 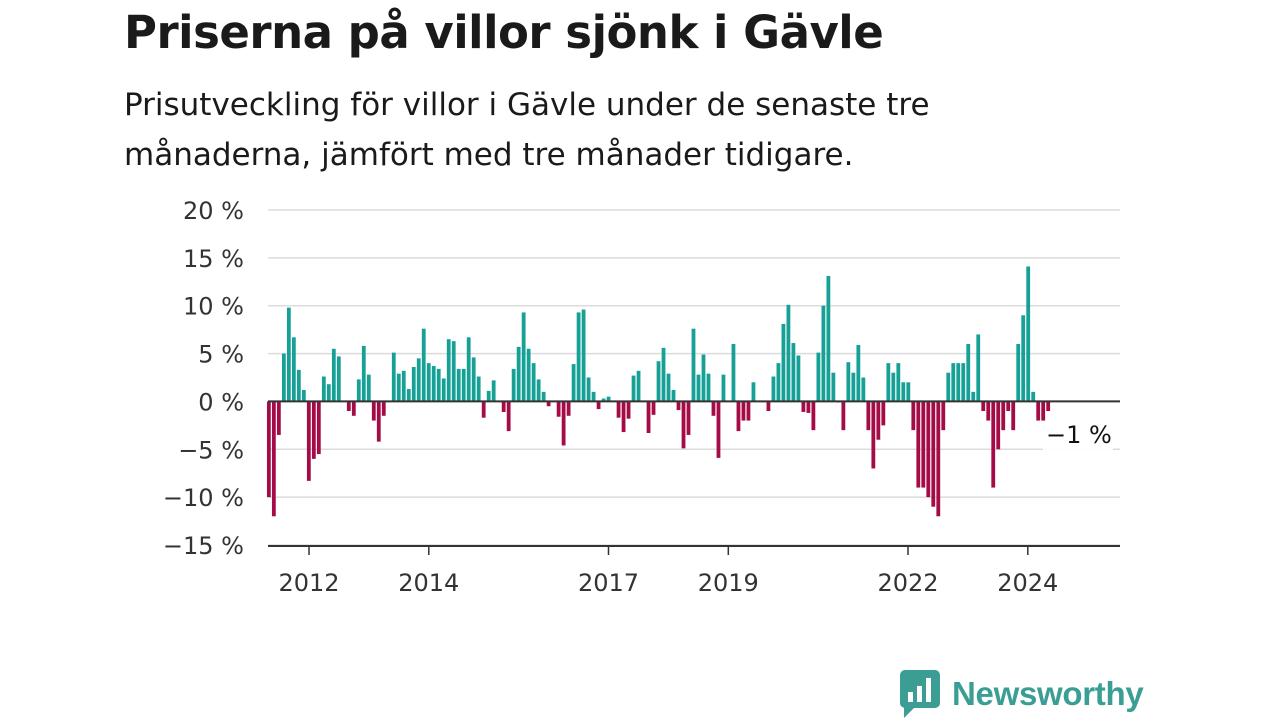 I want to click on axes, so click(x=694, y=473).